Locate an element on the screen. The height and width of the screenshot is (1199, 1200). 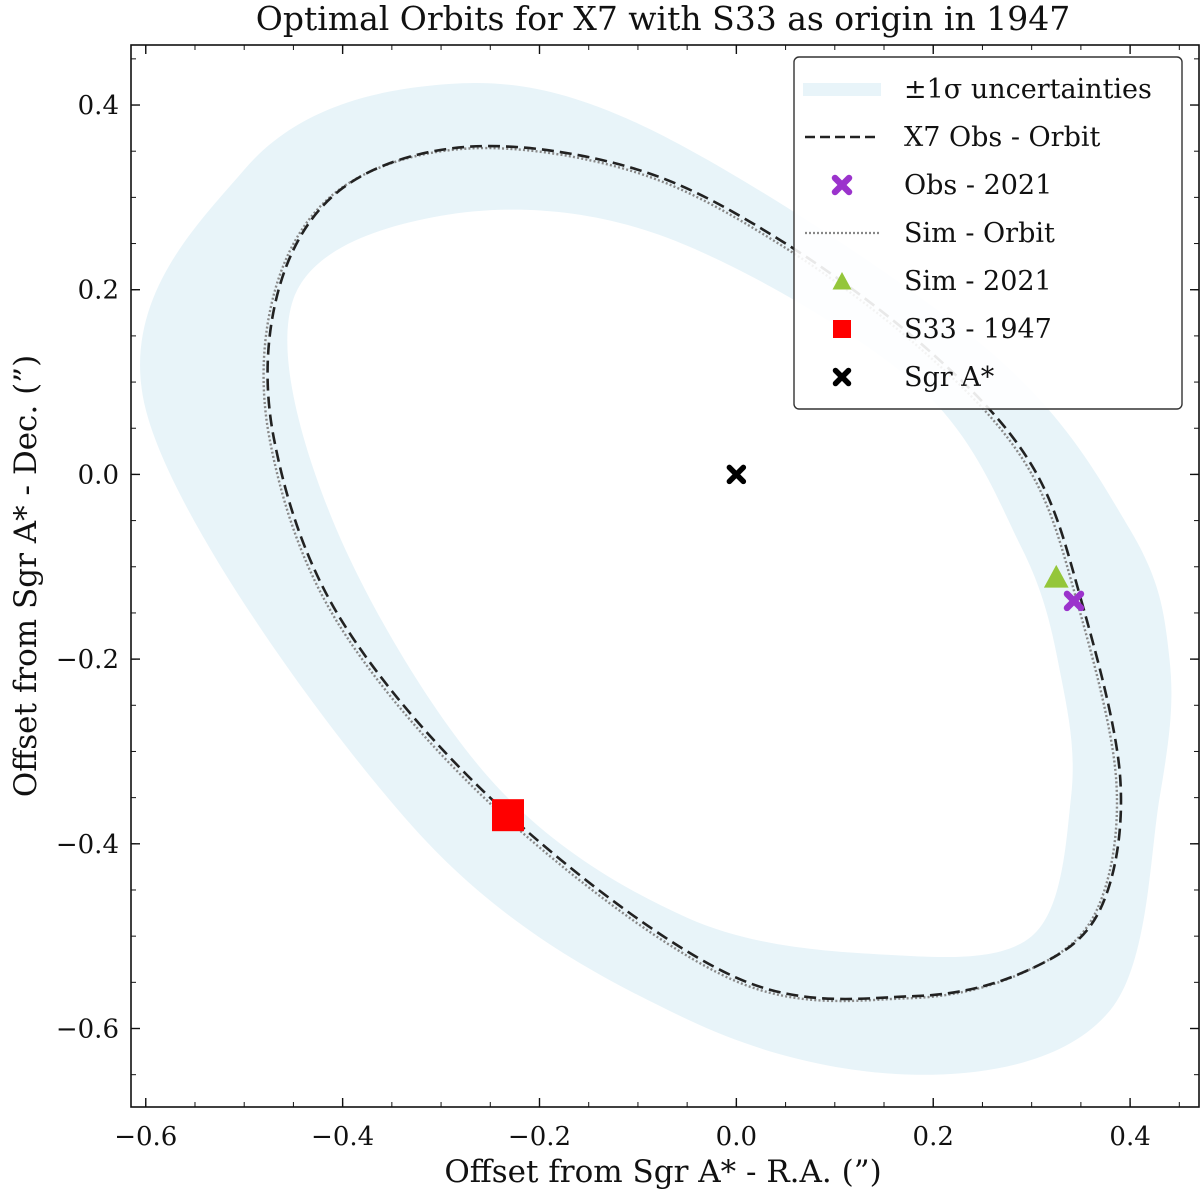
y-axis-label: Offset from Sgr A* - Dec. (”) is located at coordinates (26, 576).